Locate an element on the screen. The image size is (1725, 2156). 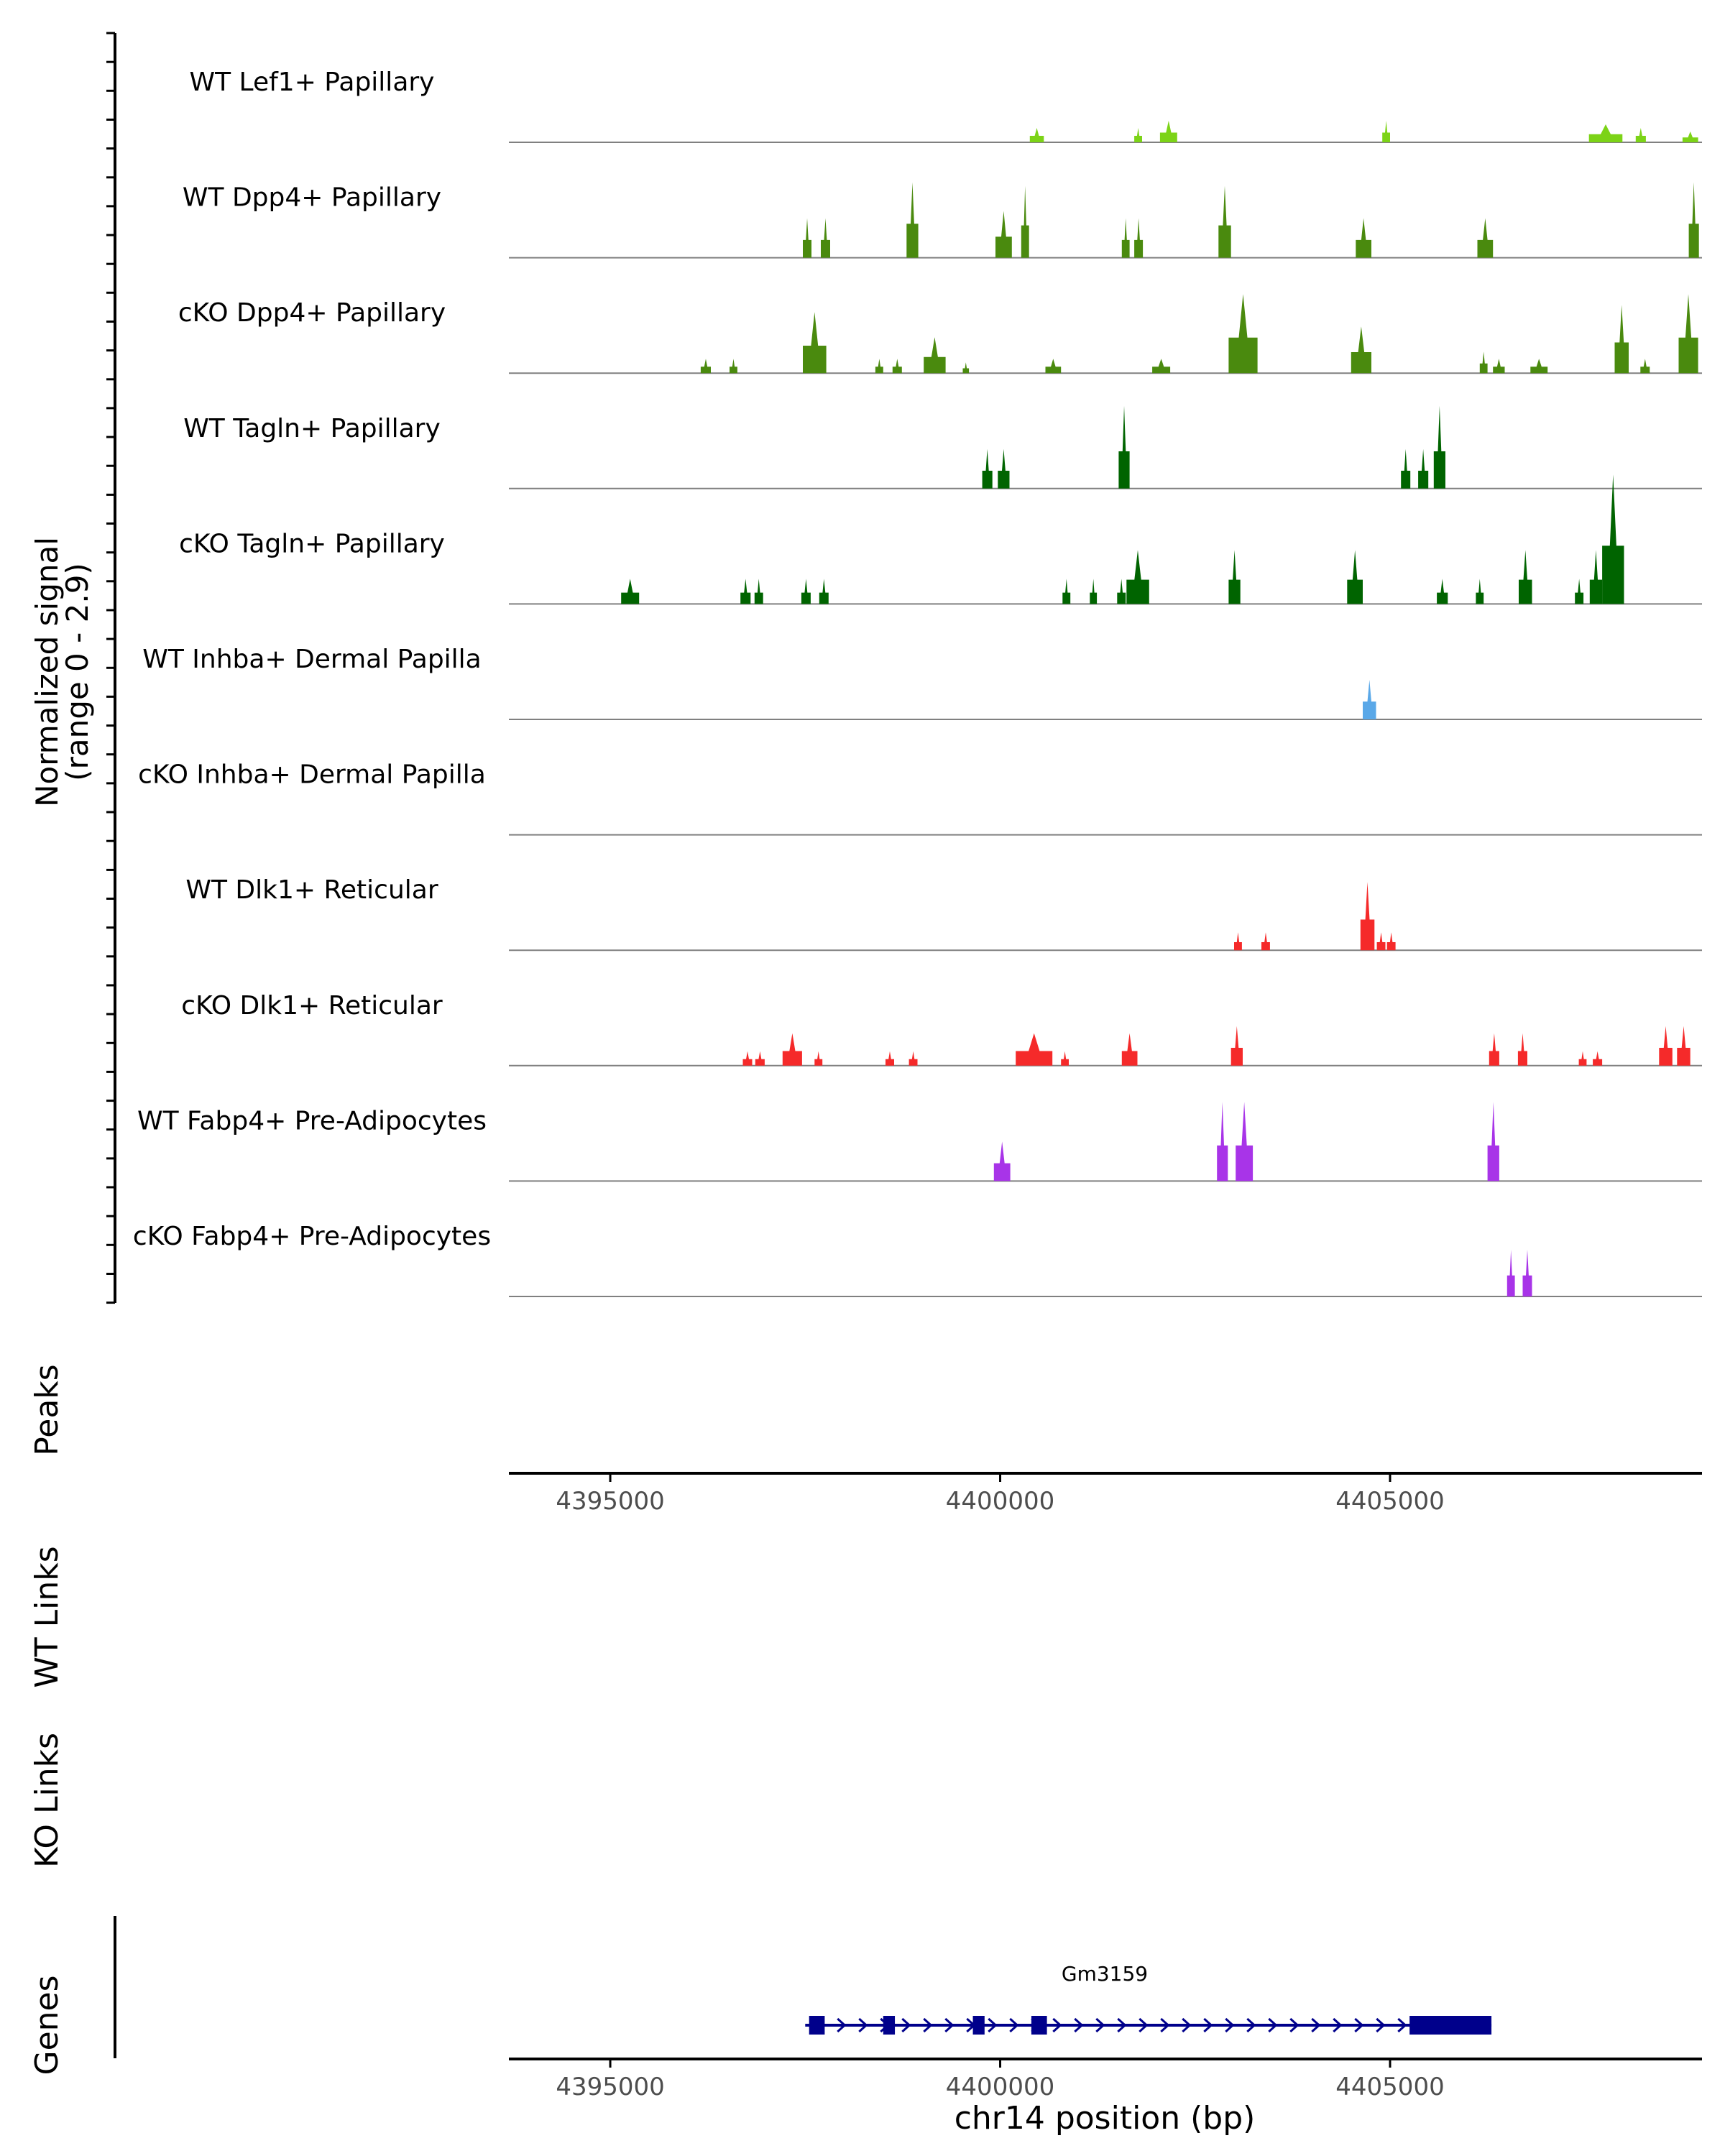
track-label: cKO Inhba+ Dermal Papilla is located at coordinates (312, 775).